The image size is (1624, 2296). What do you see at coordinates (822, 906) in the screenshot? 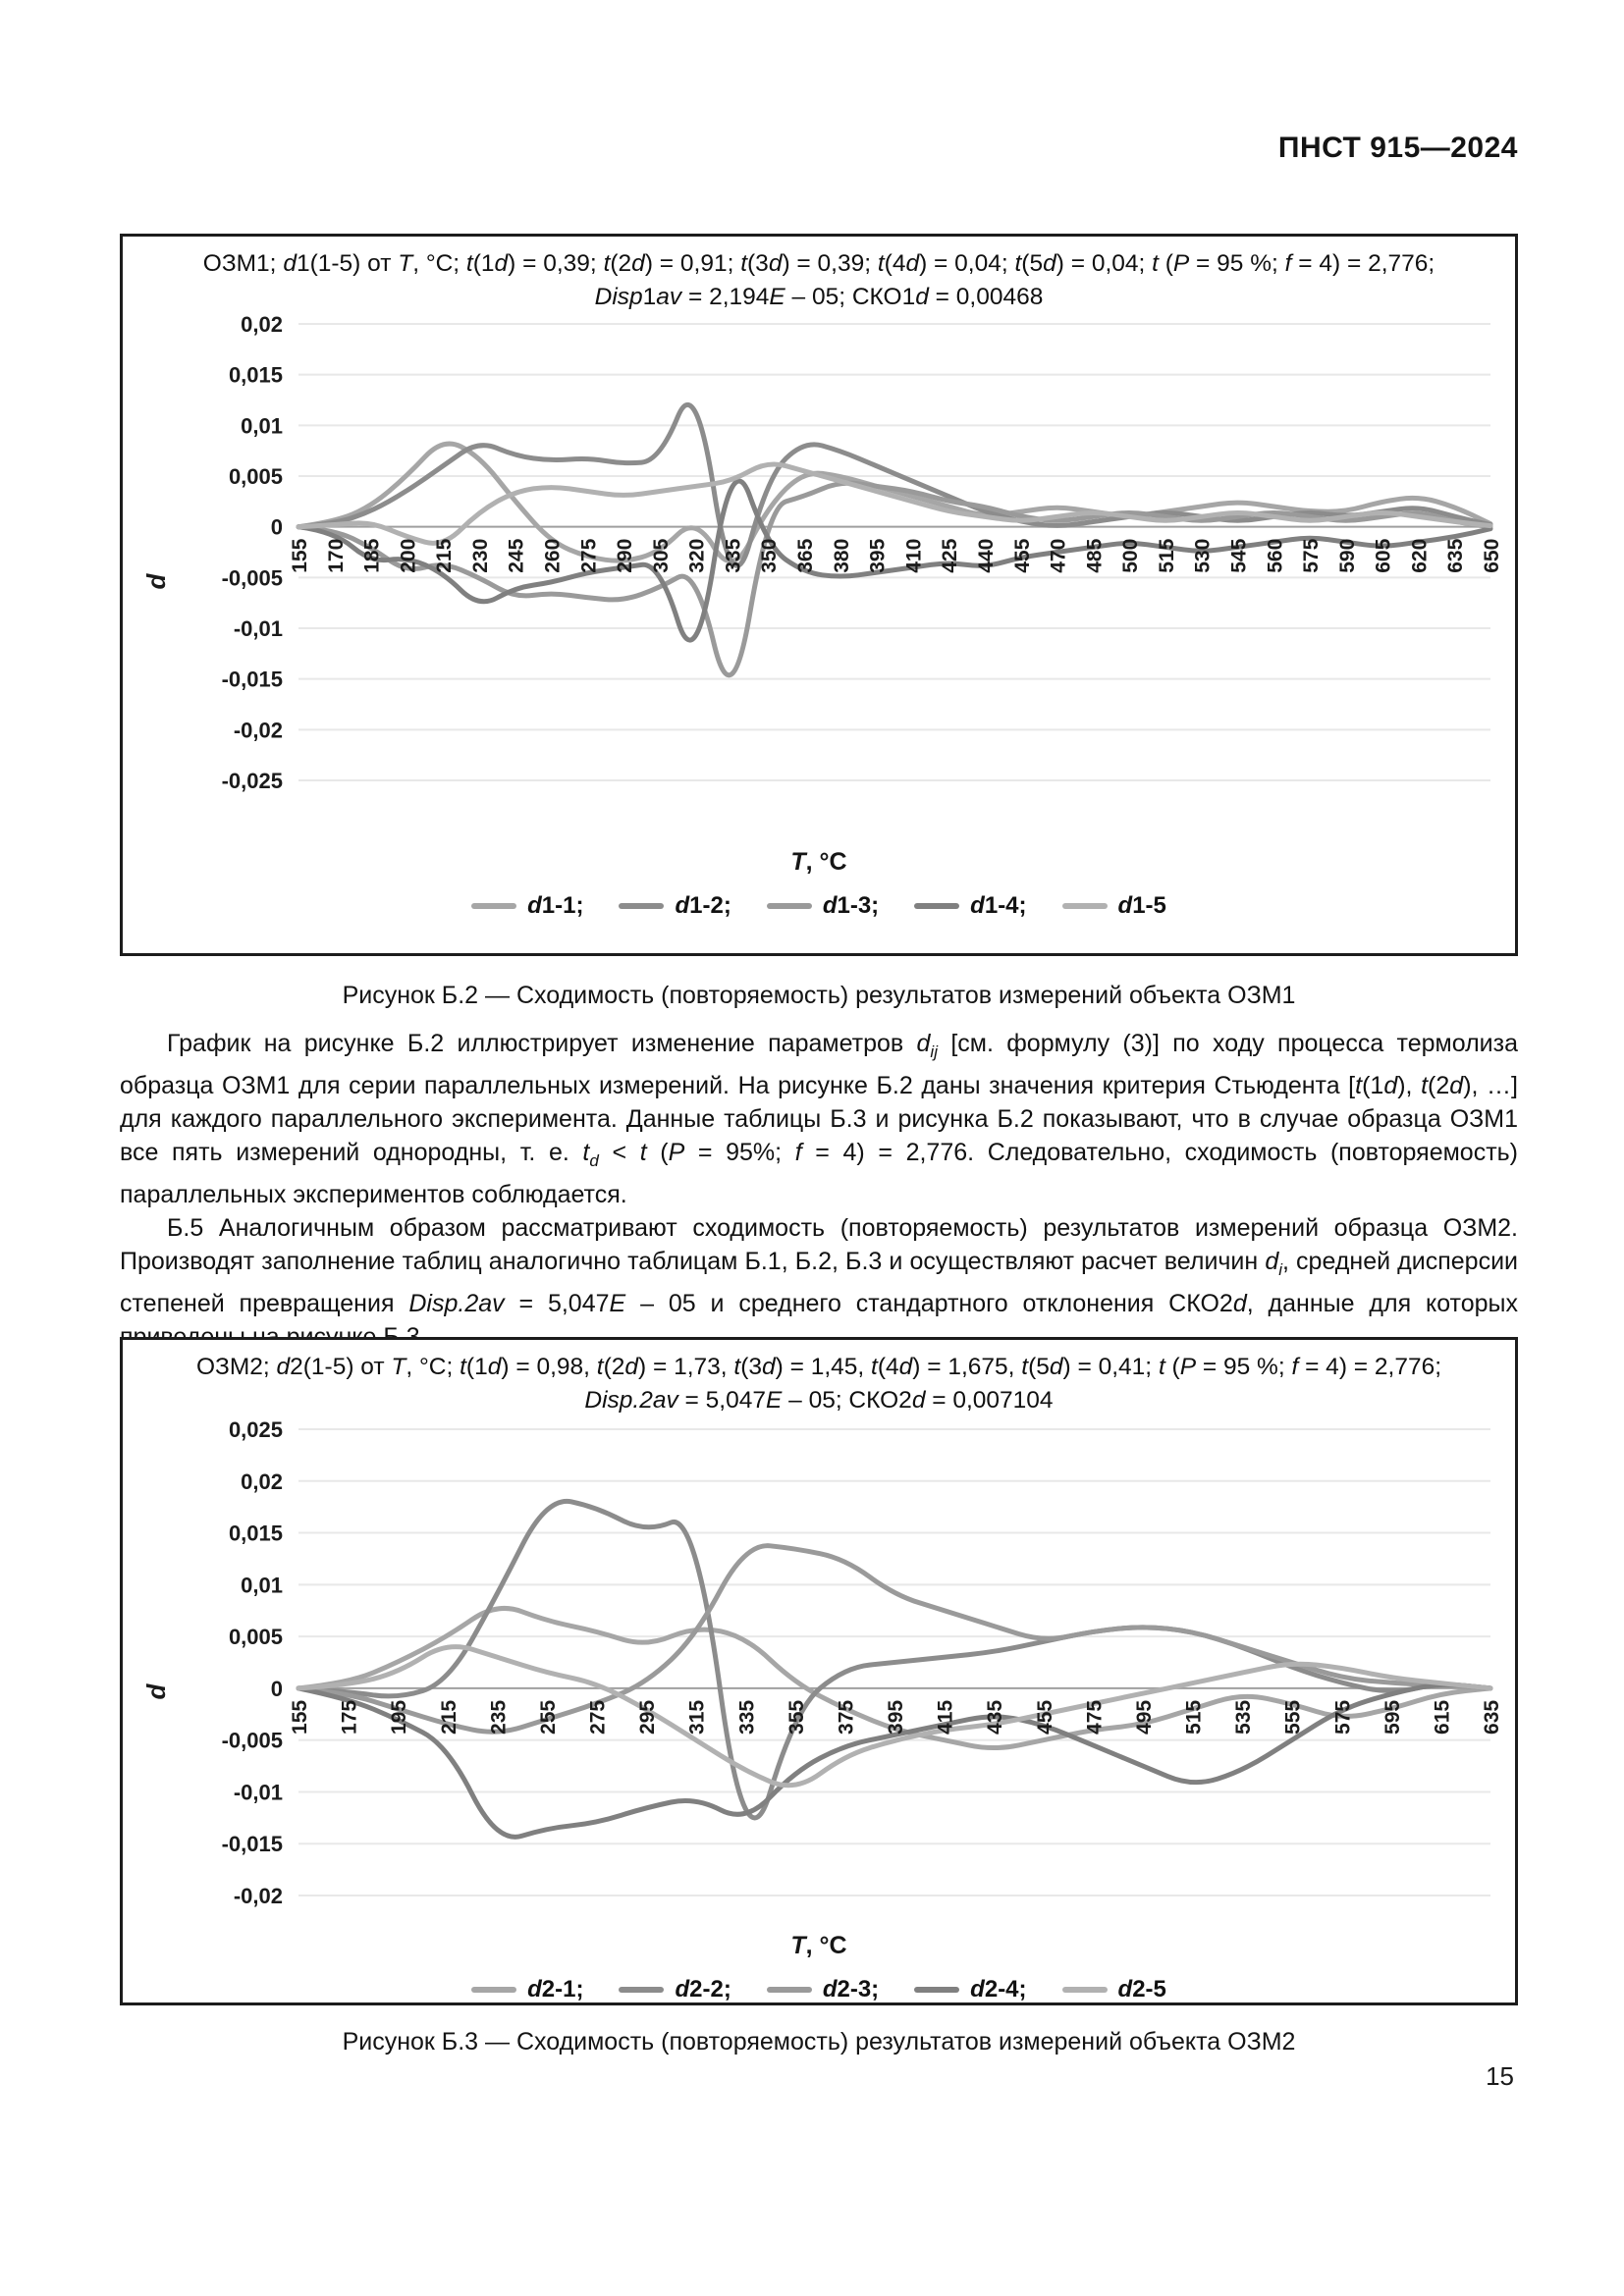
I see `legend-item-d-1-3: d 1-3;` at bounding box center [822, 906].